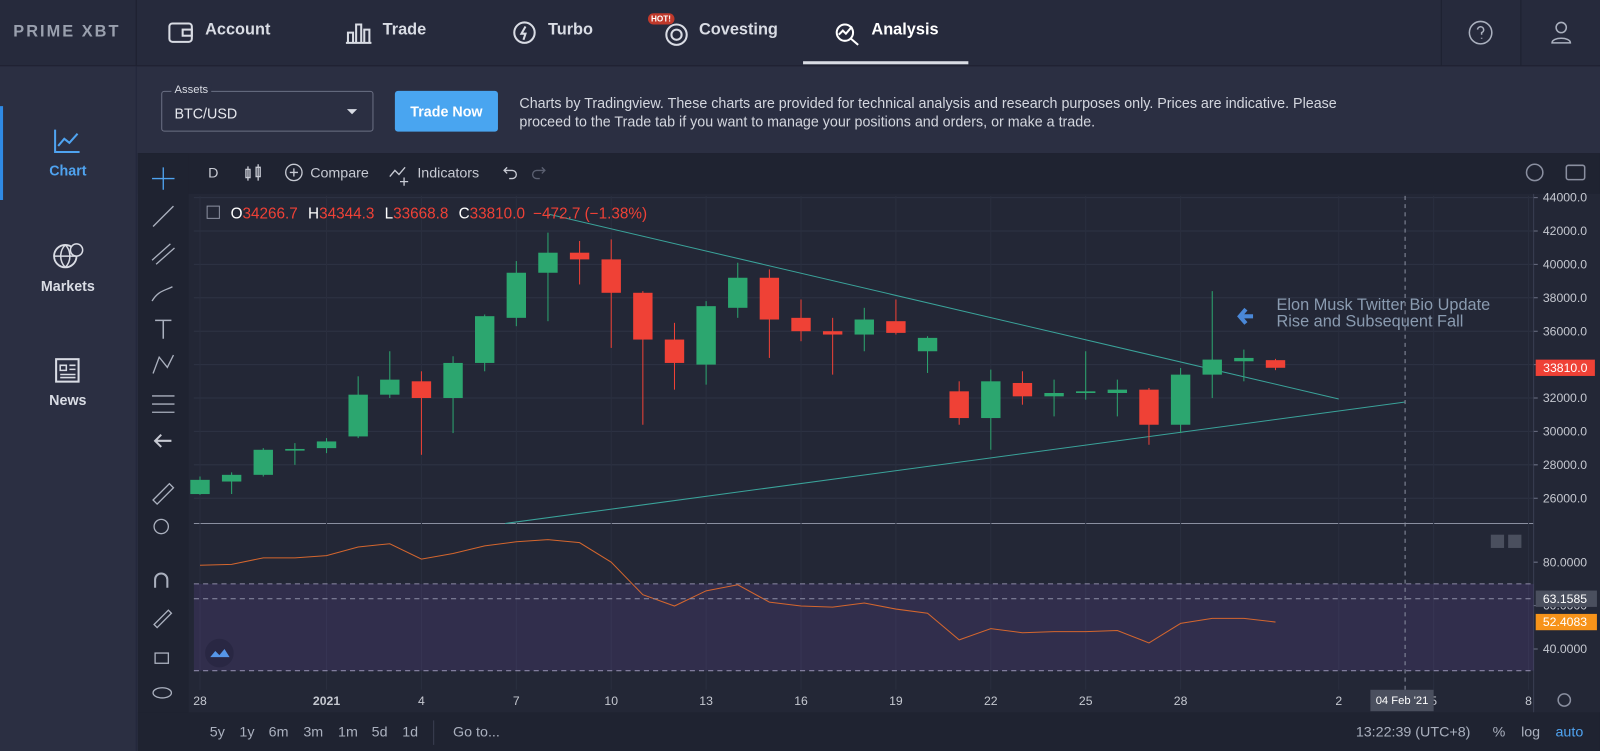  What do you see at coordinates (163, 364) in the screenshot?
I see `tool-pattern` at bounding box center [163, 364].